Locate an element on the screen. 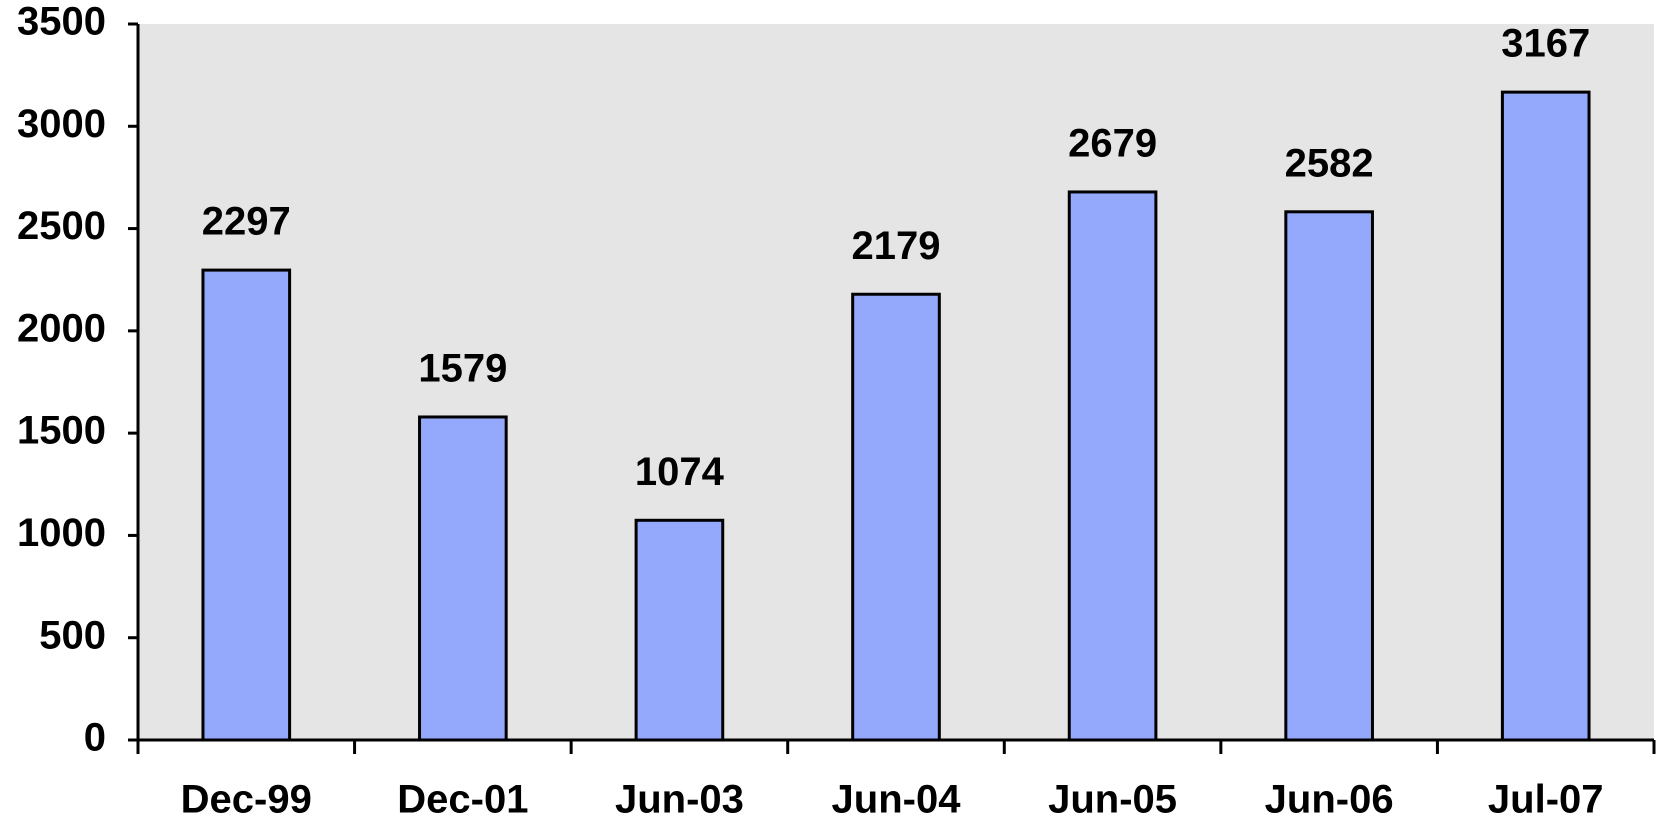  data-label: 2582 is located at coordinates (1329, 163).